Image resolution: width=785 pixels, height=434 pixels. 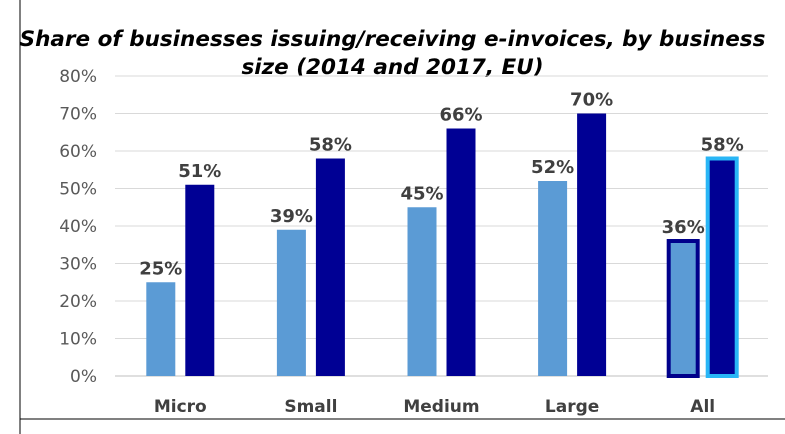 What do you see at coordinates (160, 268) in the screenshot?
I see `data-label: 25%` at bounding box center [160, 268].